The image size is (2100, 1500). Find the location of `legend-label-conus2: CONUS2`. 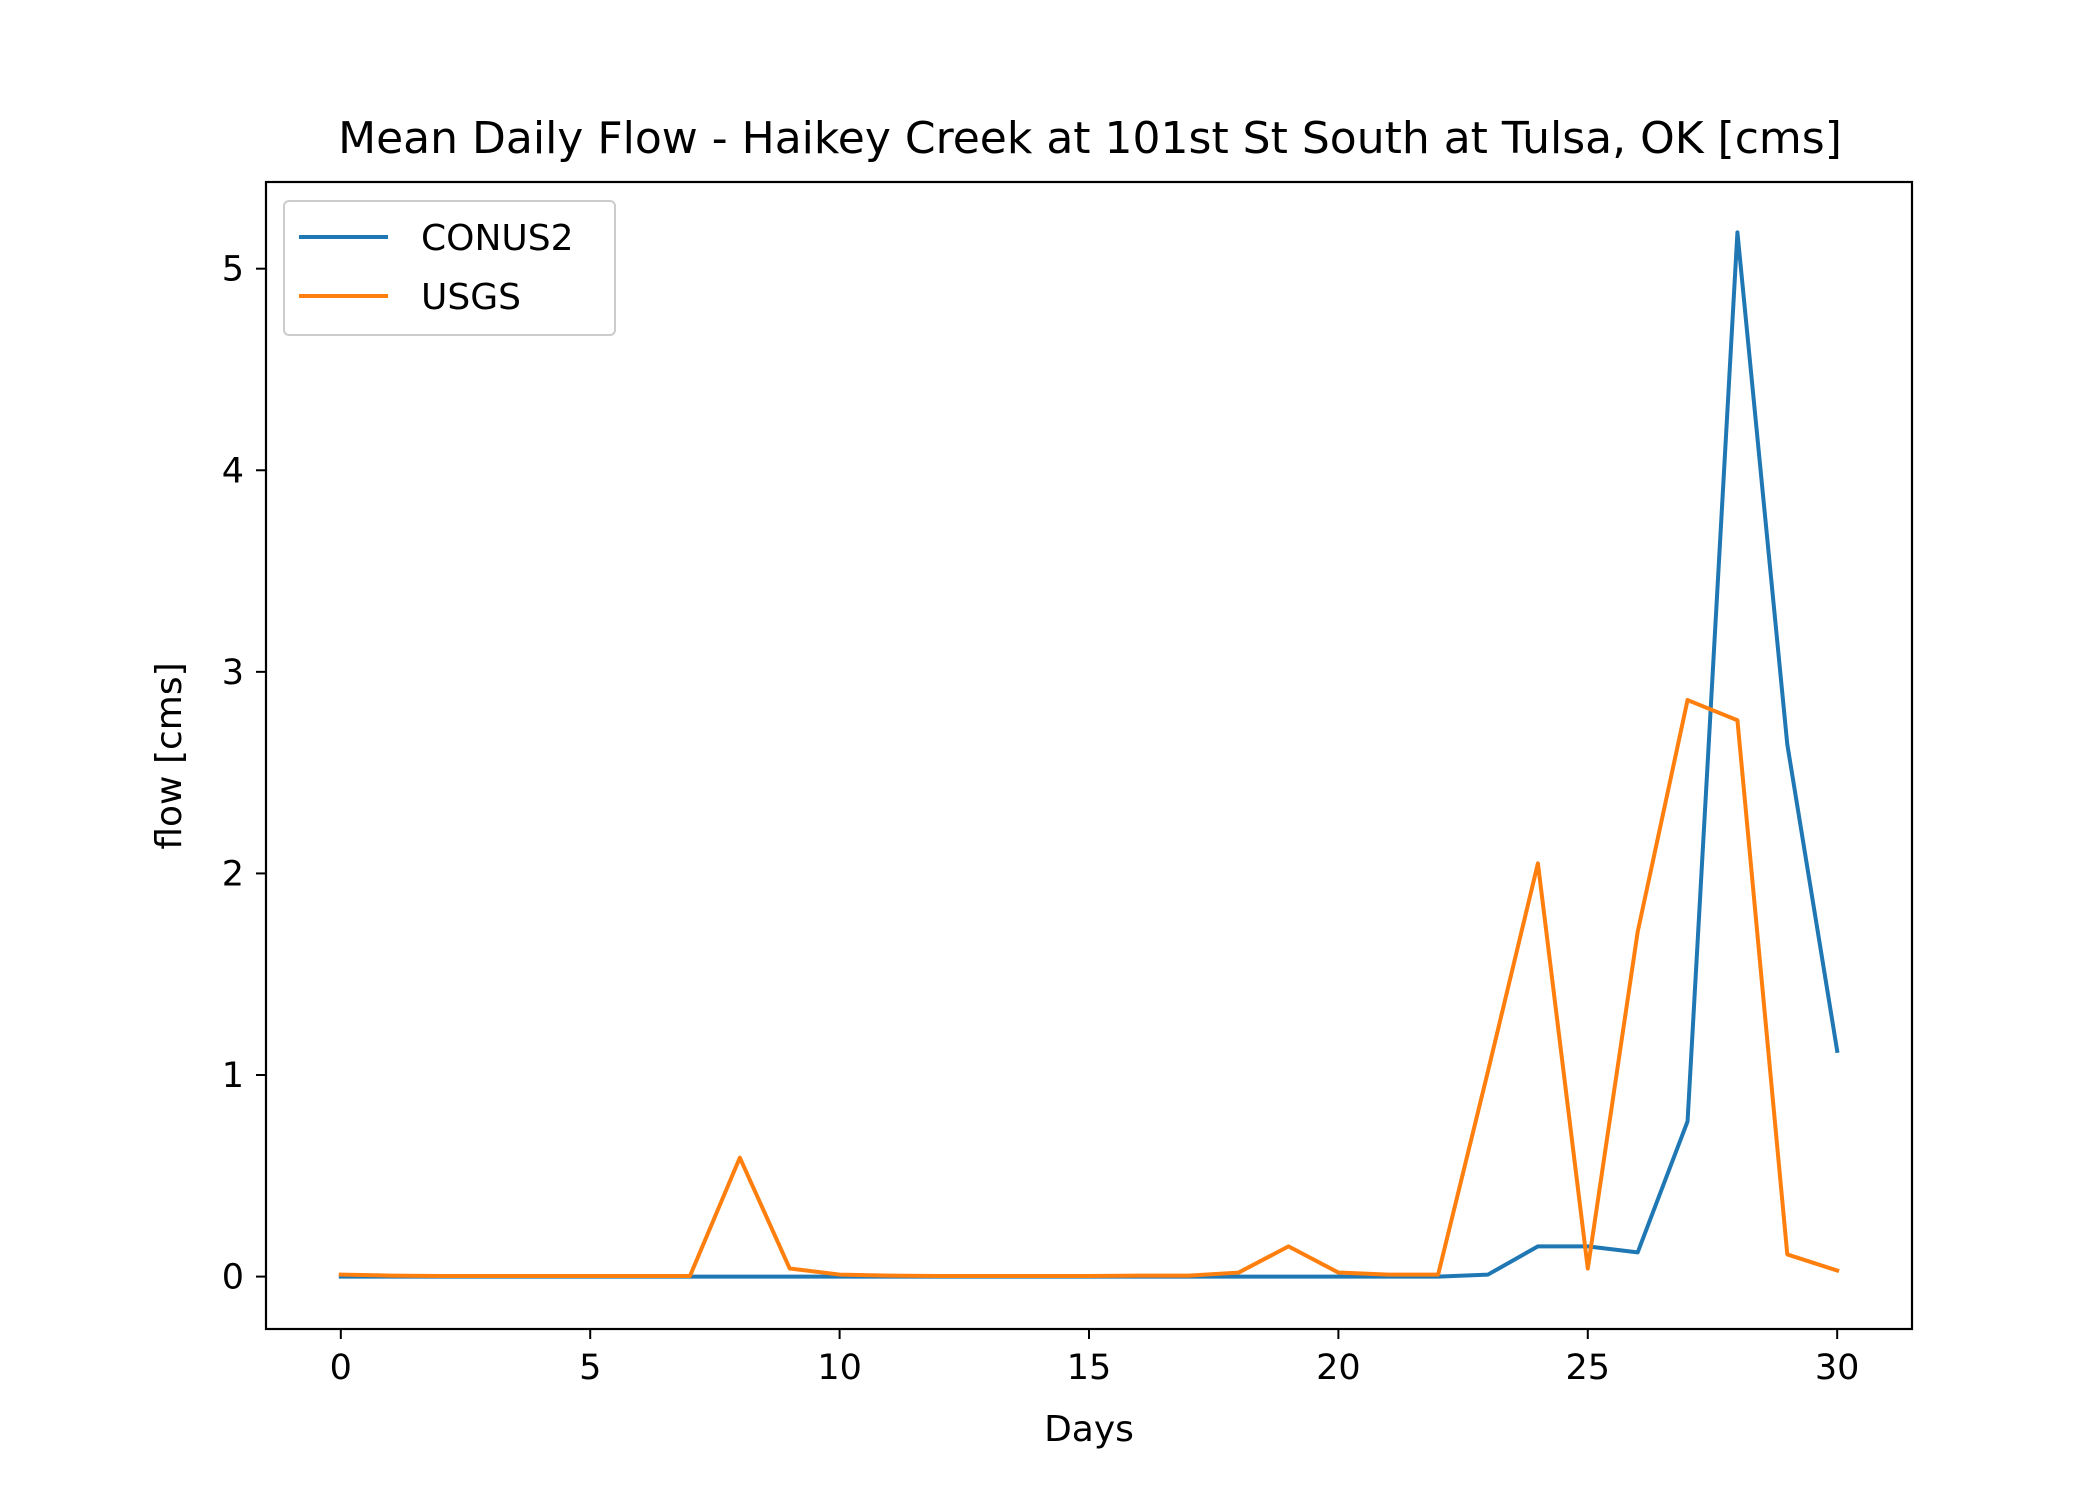

legend-label-conus2: CONUS2 is located at coordinates (497, 238).